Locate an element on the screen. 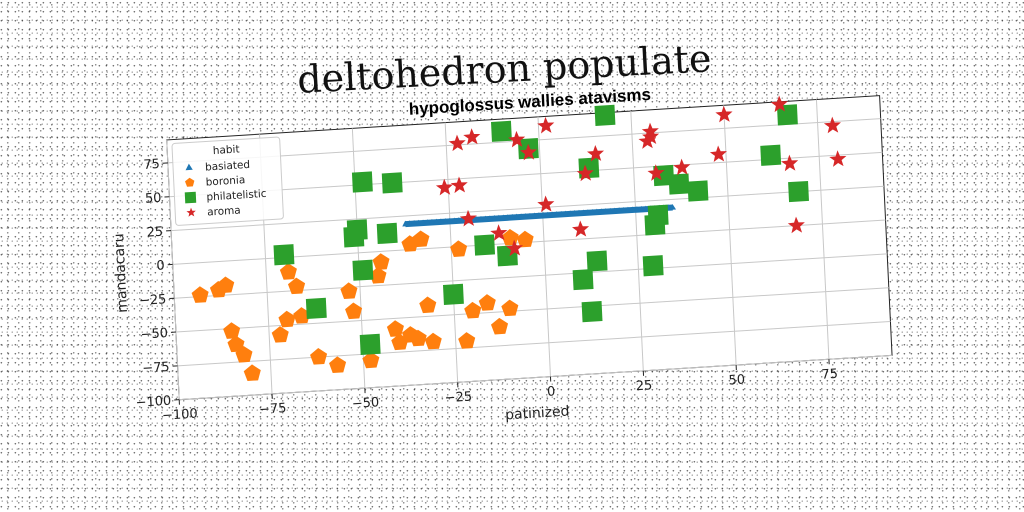 The width and height of the screenshot is (1024, 512). x-tick-label: 0 is located at coordinates (551, 392).